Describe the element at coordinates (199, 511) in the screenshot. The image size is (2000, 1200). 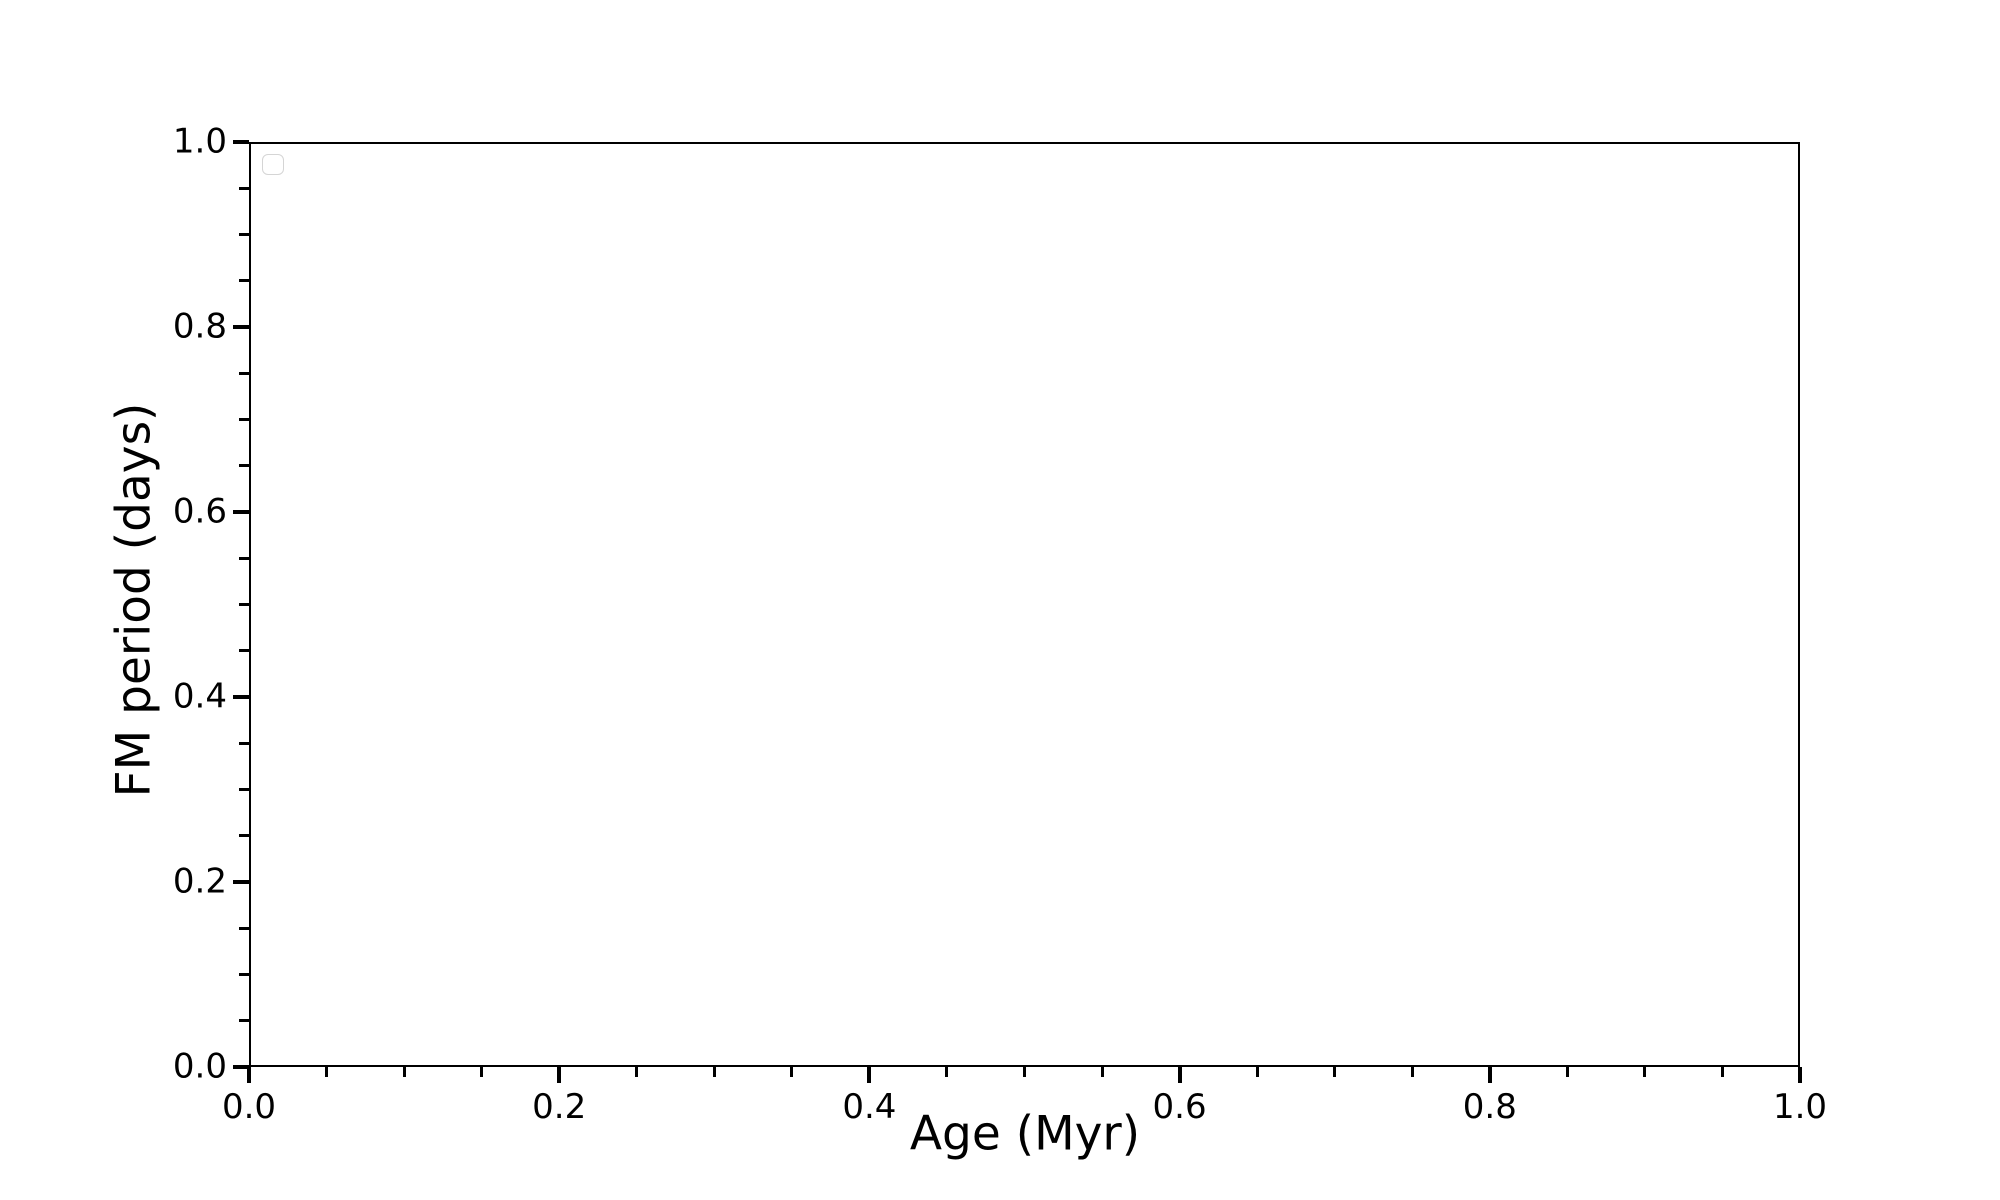
I see `y-tick-label: 0.6` at that location.